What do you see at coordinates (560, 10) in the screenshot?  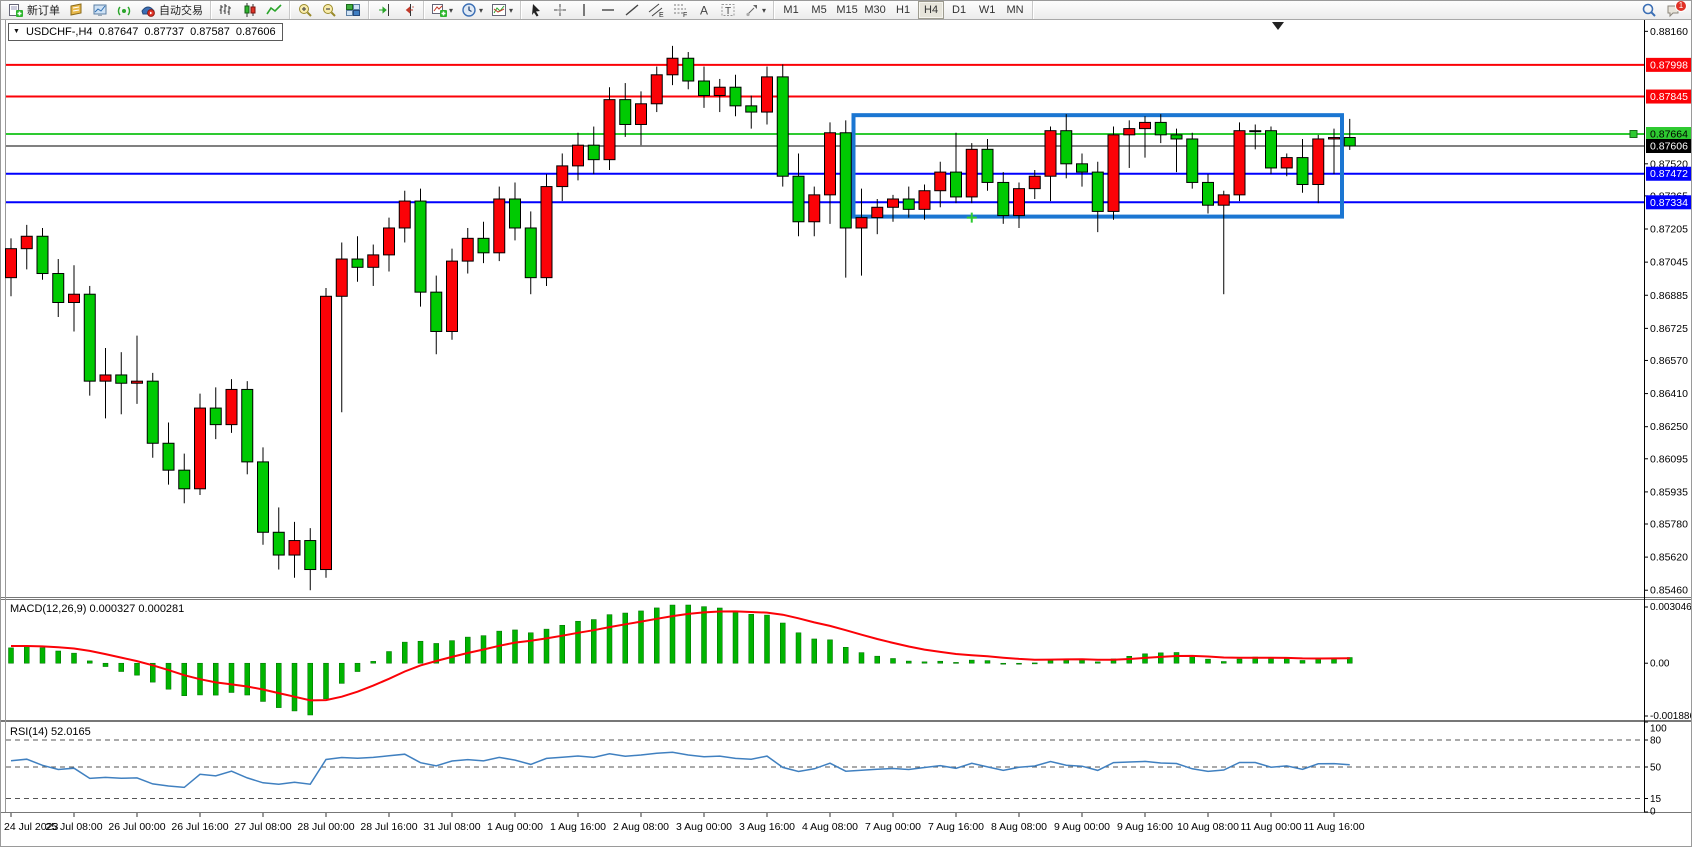 I see `crosshair-button` at bounding box center [560, 10].